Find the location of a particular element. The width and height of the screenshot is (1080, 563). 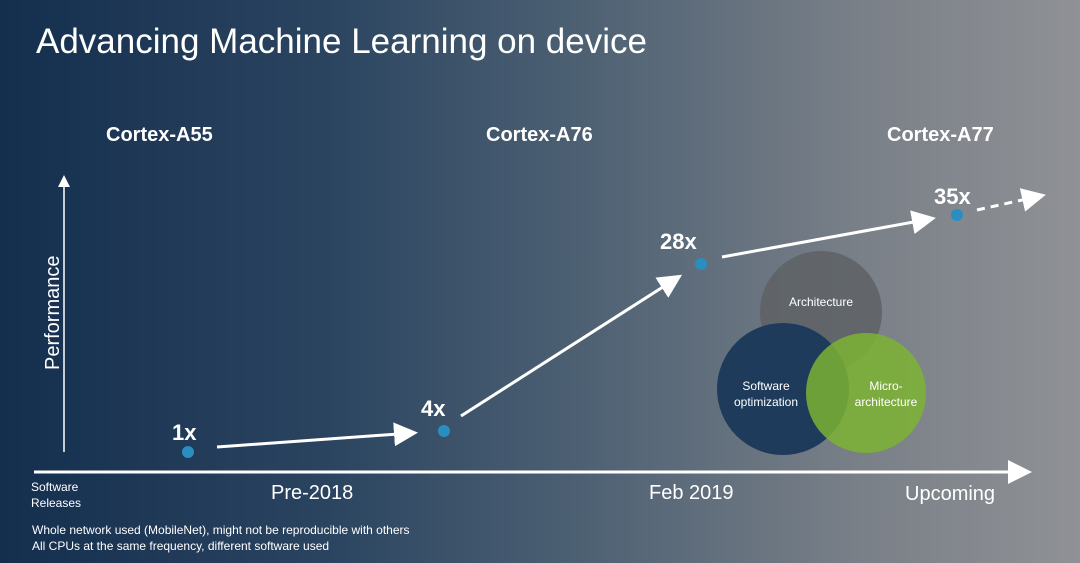

x-axis-label: Software Releases is located at coordinates (56, 495).